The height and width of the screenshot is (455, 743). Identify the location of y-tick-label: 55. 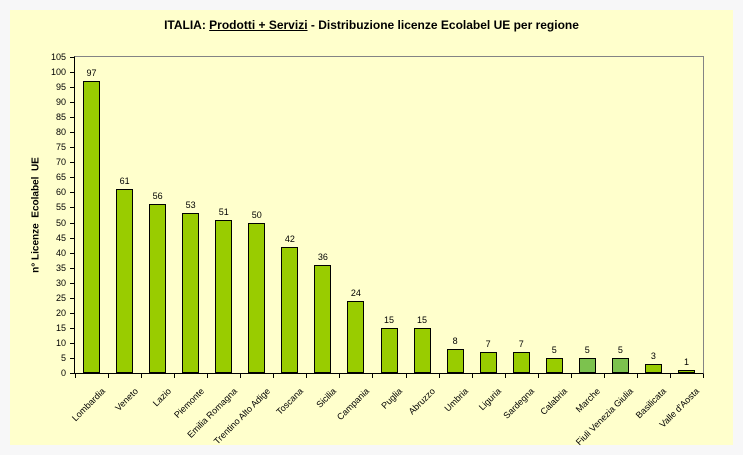
(60, 207).